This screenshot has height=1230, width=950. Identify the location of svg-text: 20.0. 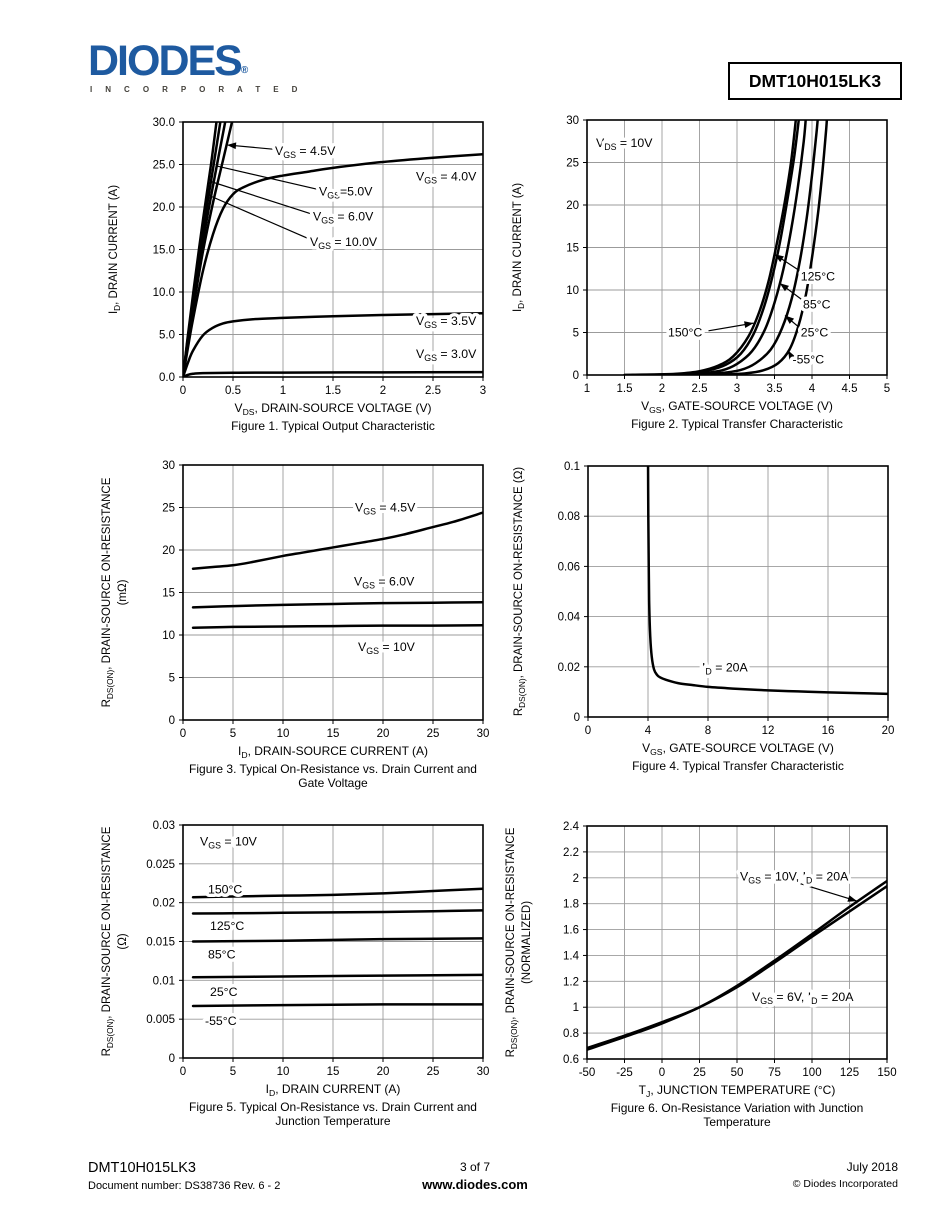
(164, 208).